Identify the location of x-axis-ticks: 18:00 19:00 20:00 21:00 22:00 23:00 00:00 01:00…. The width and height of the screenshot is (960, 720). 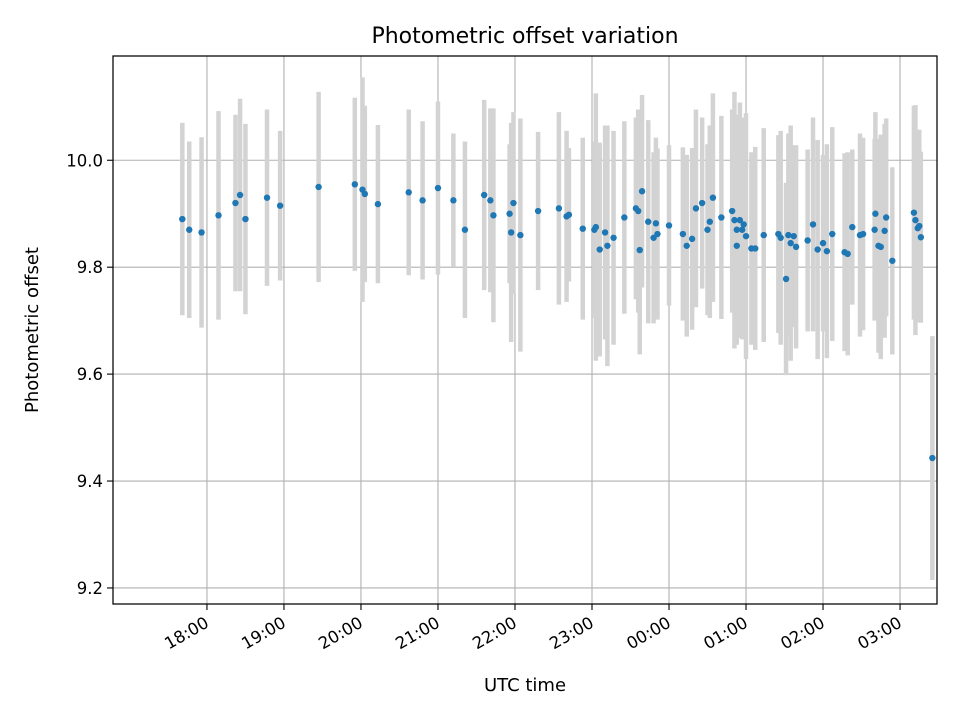
(533, 628).